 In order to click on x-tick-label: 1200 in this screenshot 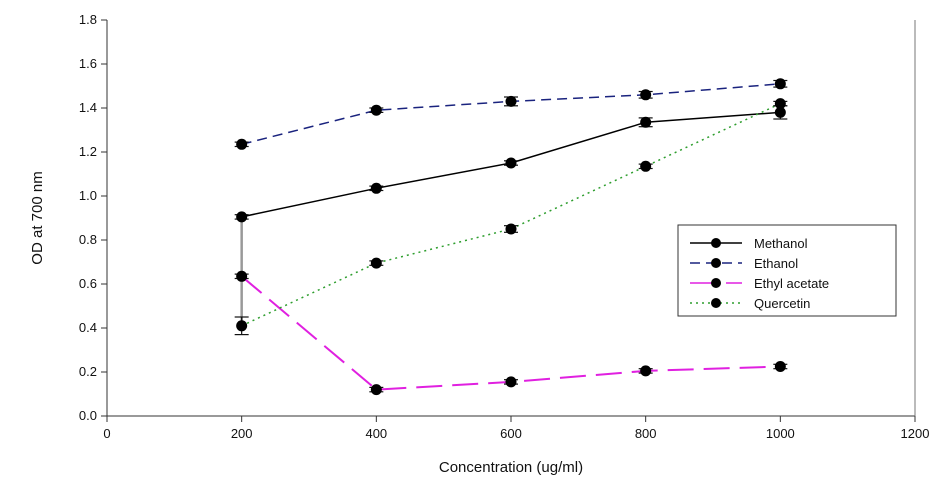, I will do `click(915, 433)`.